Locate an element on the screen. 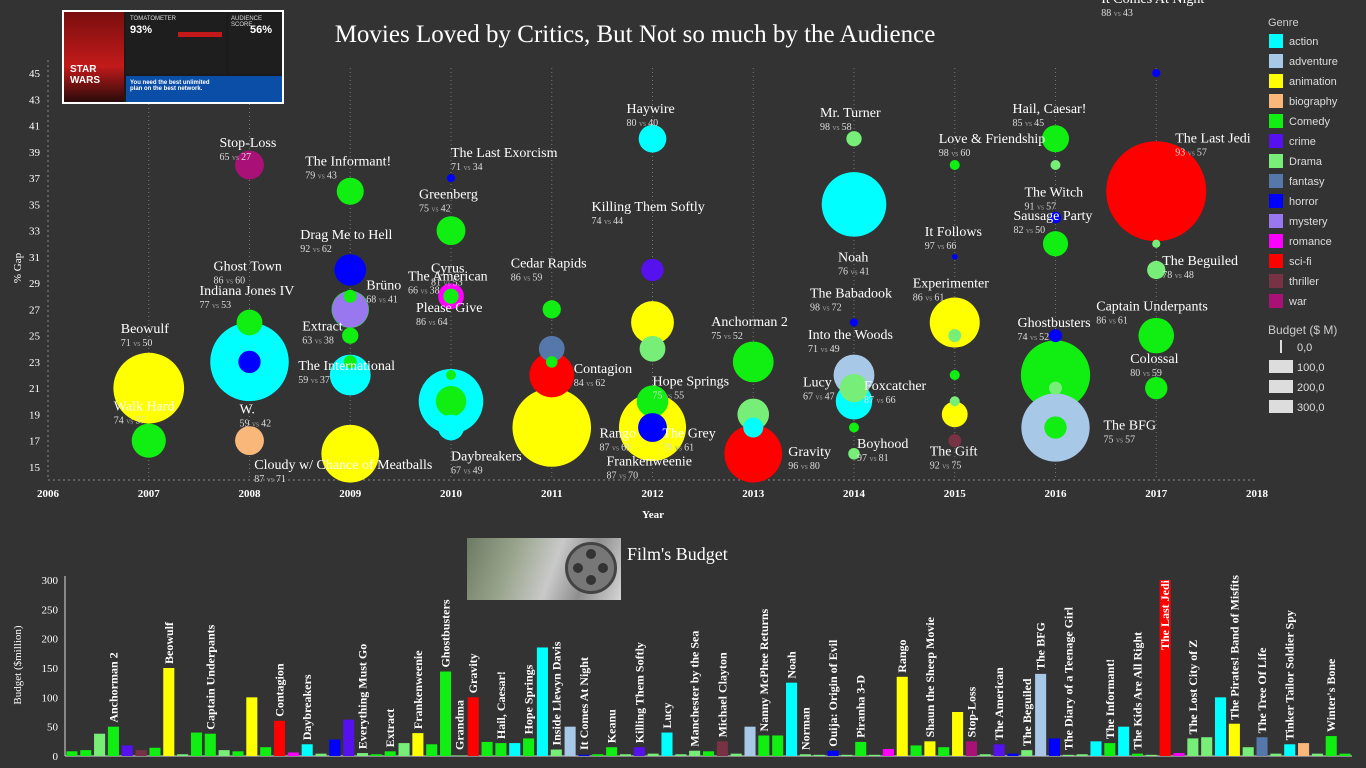 This screenshot has height=768, width=1366. legend-label: adventure is located at coordinates (1313, 62).